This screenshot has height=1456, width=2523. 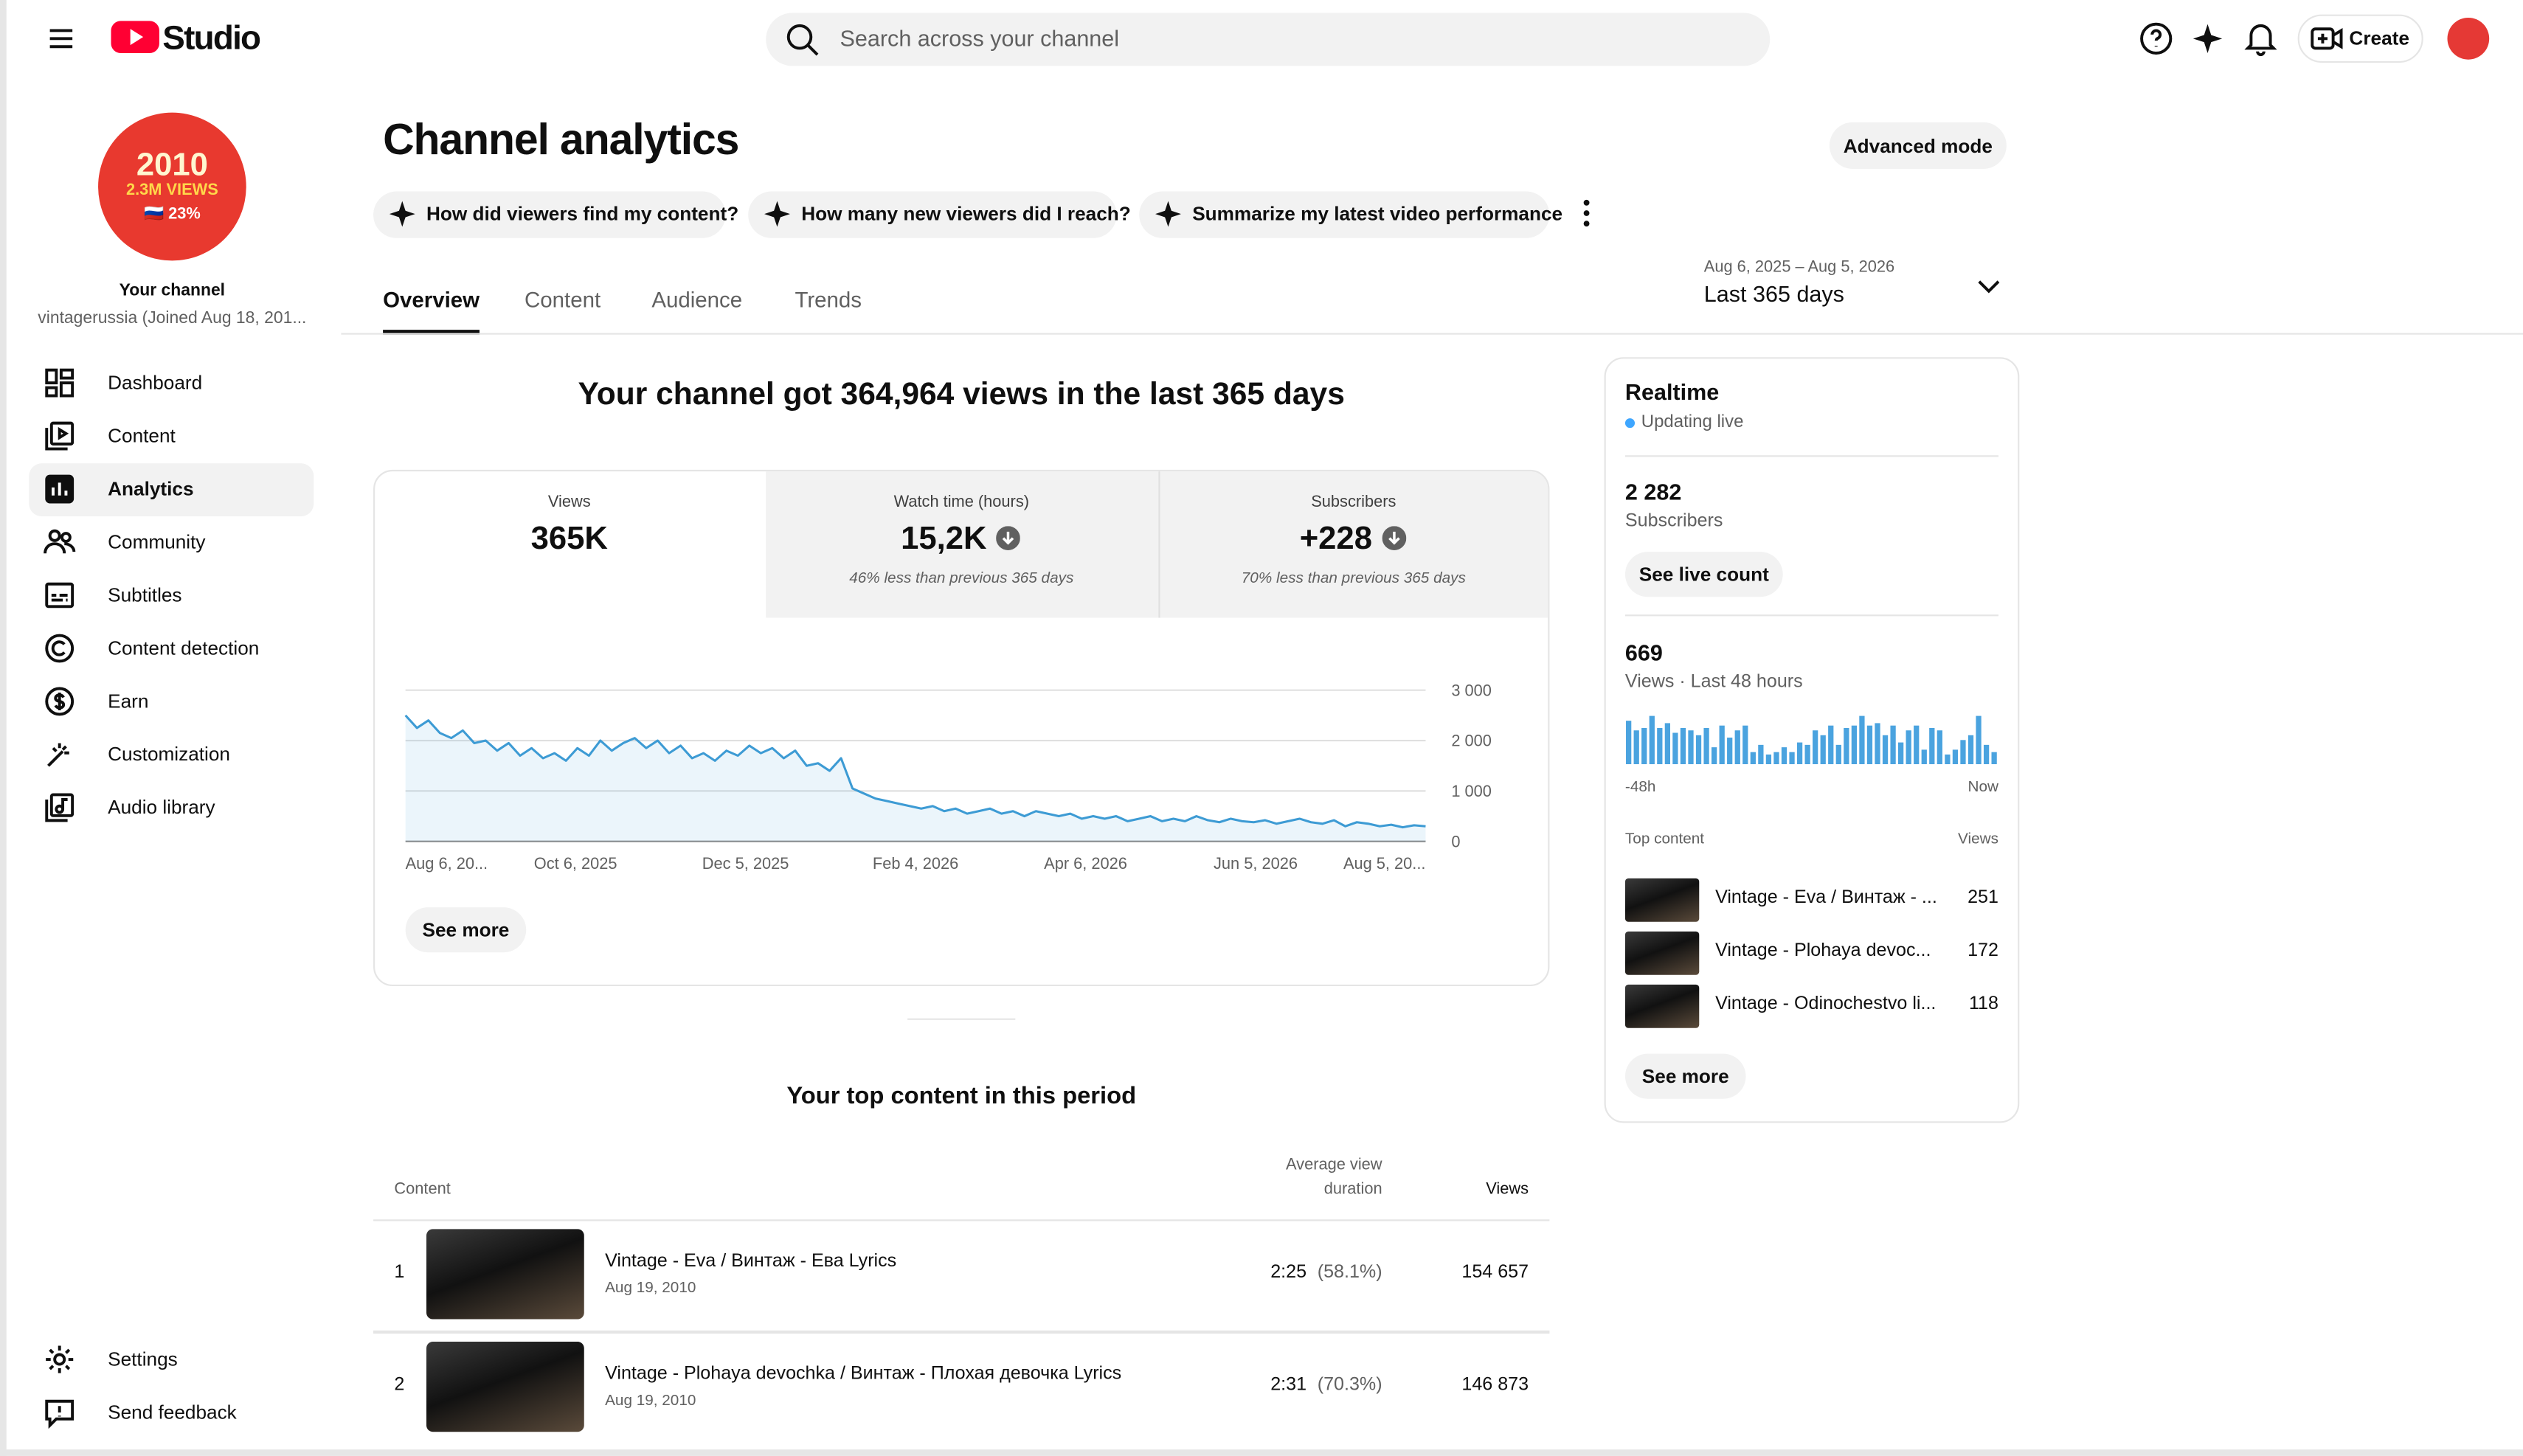 I want to click on metric-tab-bg, so click(x=1157, y=544).